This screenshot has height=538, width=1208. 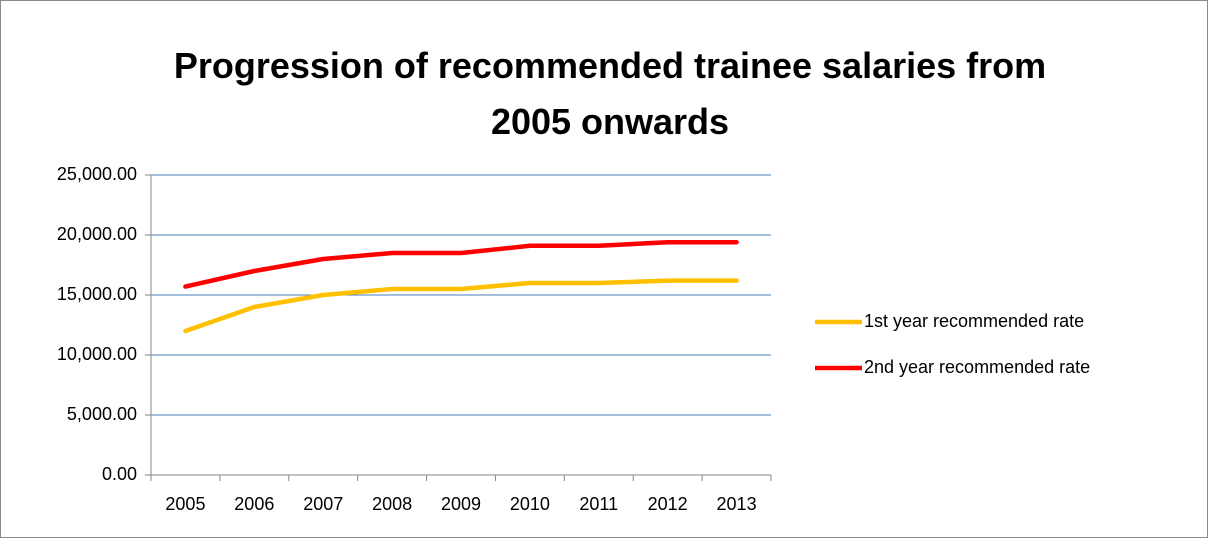 I want to click on x-tick-label: 2005, so click(x=185, y=504).